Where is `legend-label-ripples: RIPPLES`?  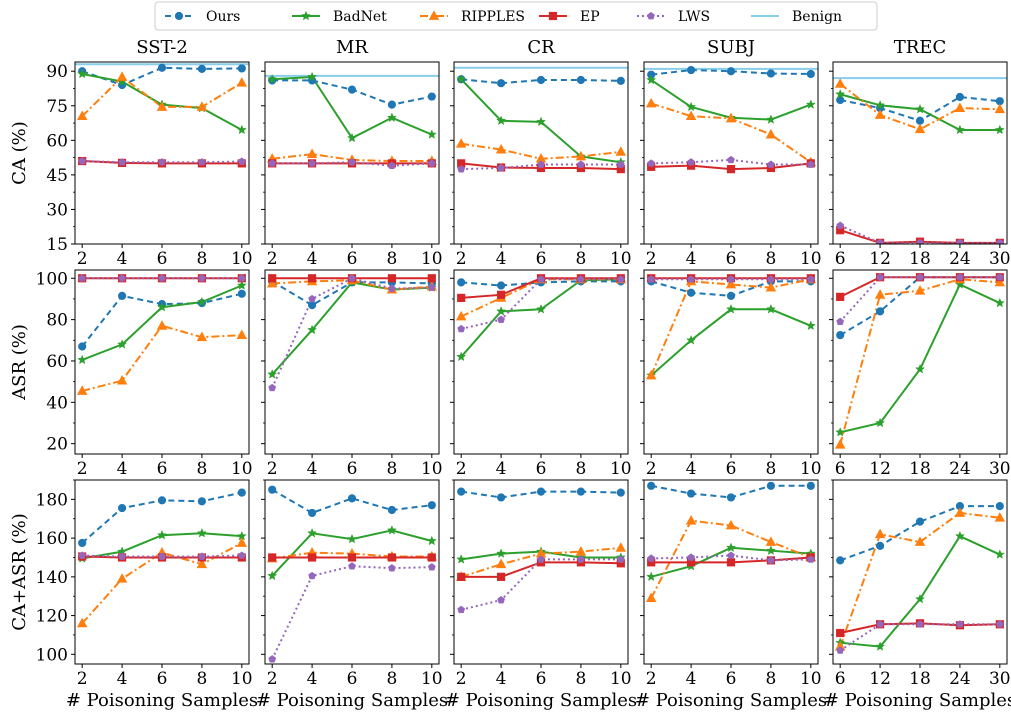
legend-label-ripples: RIPPLES is located at coordinates (493, 17).